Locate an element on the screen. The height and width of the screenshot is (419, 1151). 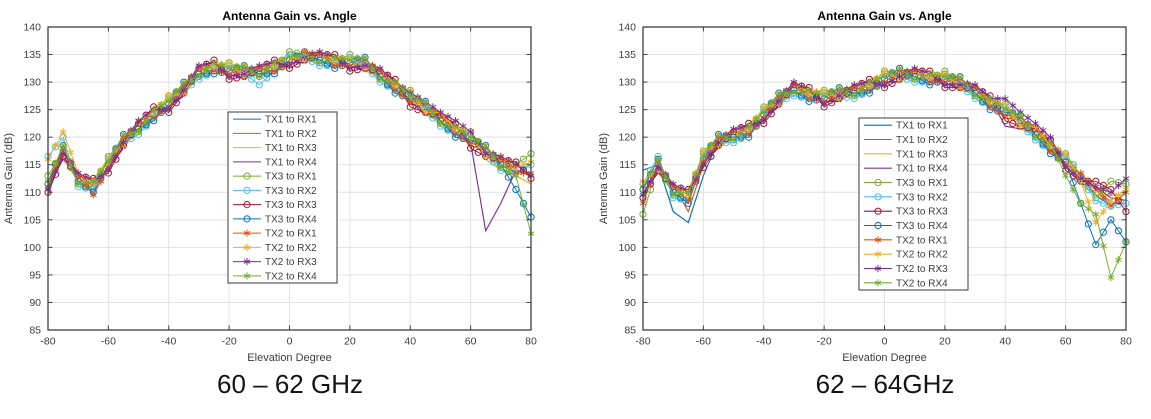
x-tick-label: -20 is located at coordinates (824, 342).